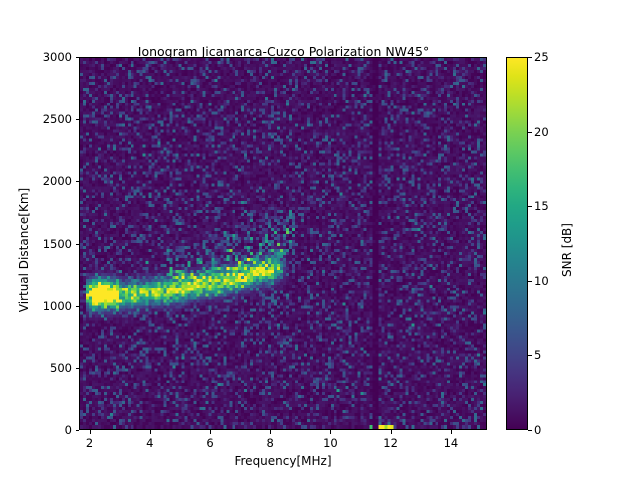 Image resolution: width=640 pixels, height=480 pixels. I want to click on colorbar-tick-label-10: 10, so click(541, 280).